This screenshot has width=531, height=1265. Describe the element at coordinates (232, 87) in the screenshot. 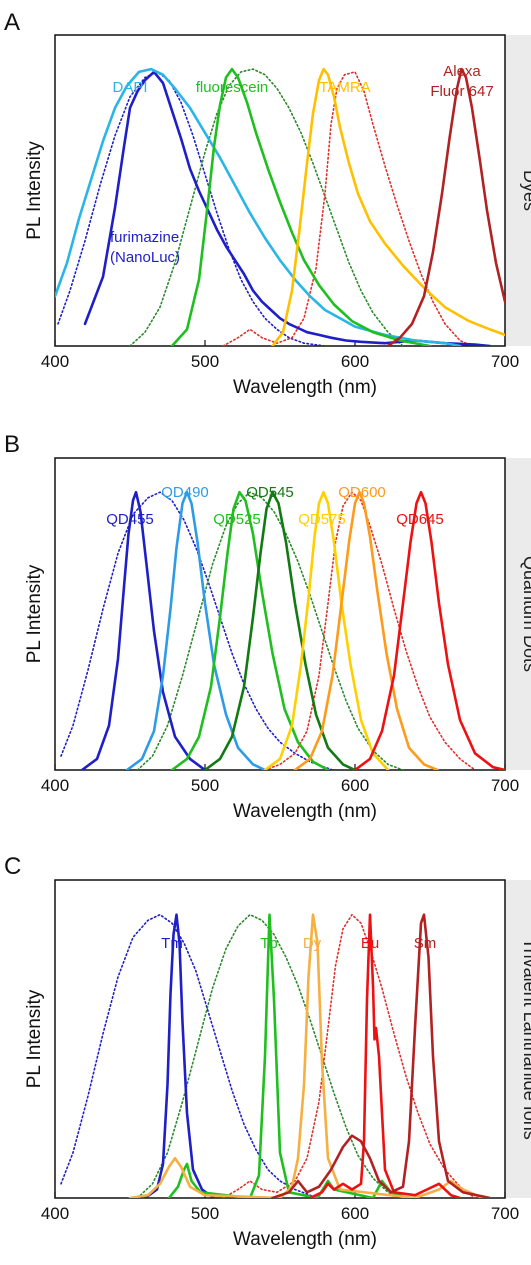

I see `series-label: fluorescein` at that location.